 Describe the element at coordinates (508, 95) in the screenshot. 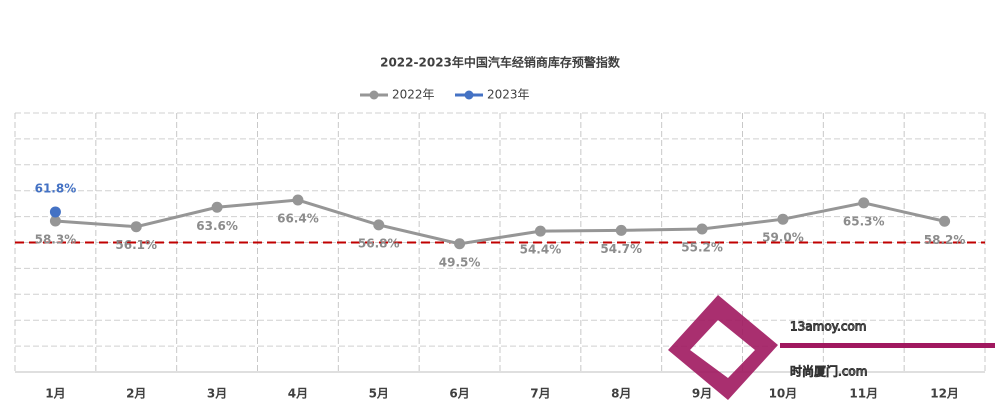

I see `legend-label: 2023年` at that location.